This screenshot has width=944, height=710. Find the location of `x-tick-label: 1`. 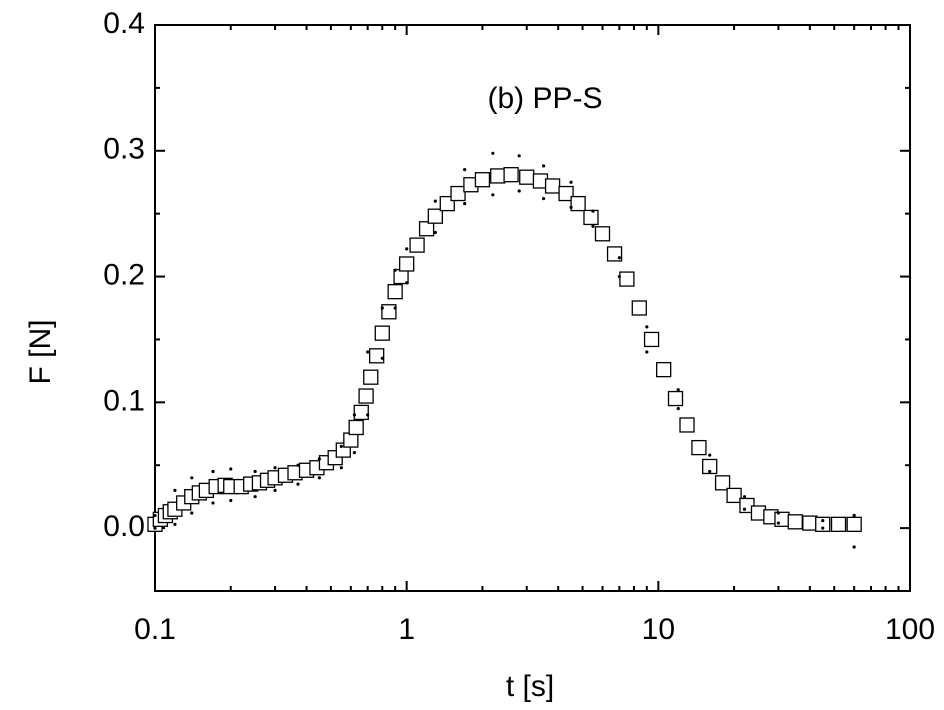

x-tick-label: 1 is located at coordinates (406, 629).